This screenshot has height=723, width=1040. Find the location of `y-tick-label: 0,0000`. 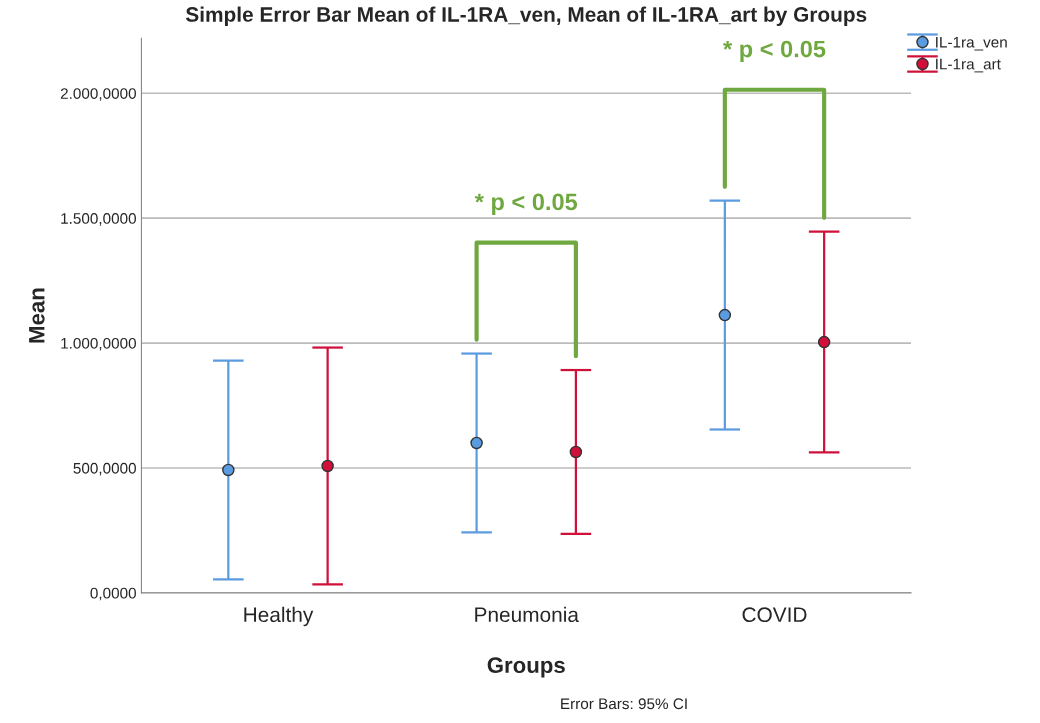

y-tick-label: 0,0000 is located at coordinates (113, 594).